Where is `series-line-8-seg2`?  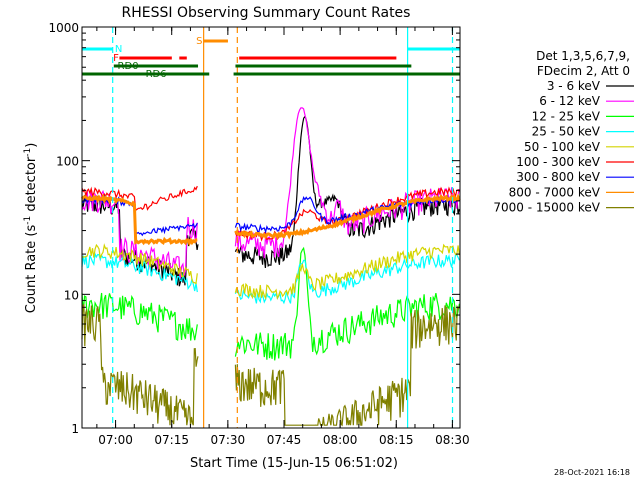
series-line-8-seg2 is located at coordinates (347, 216).